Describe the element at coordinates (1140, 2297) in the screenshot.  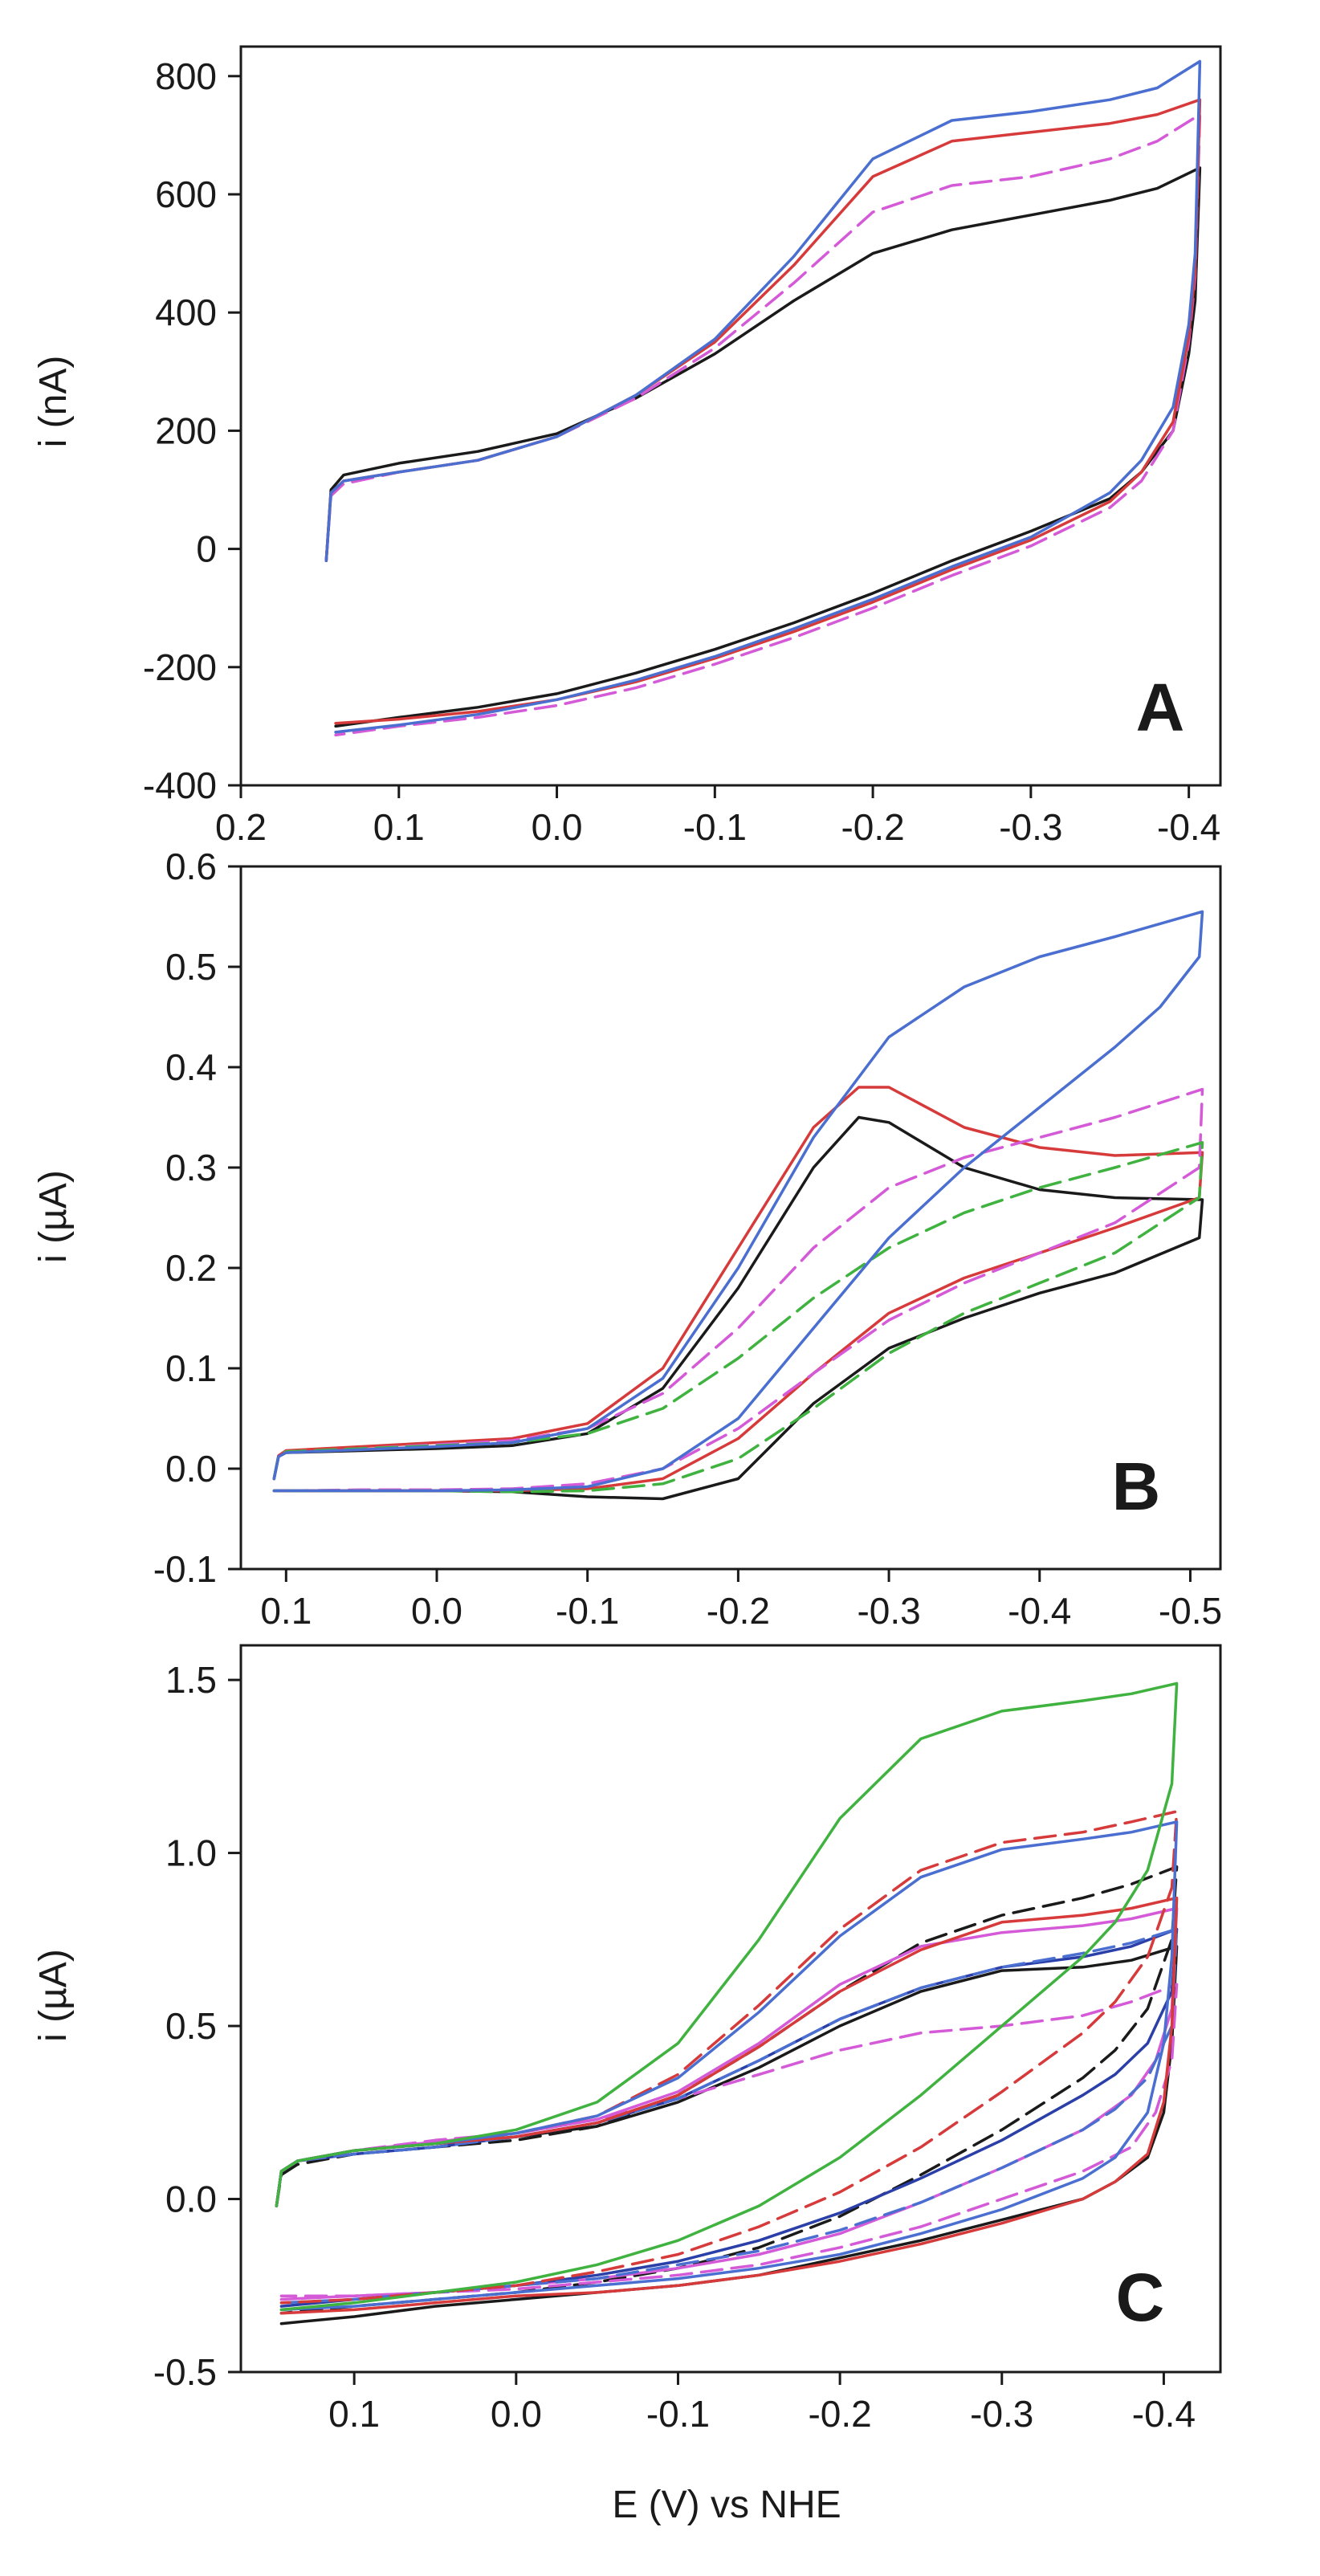
I see `panel-c-letter: C` at that location.